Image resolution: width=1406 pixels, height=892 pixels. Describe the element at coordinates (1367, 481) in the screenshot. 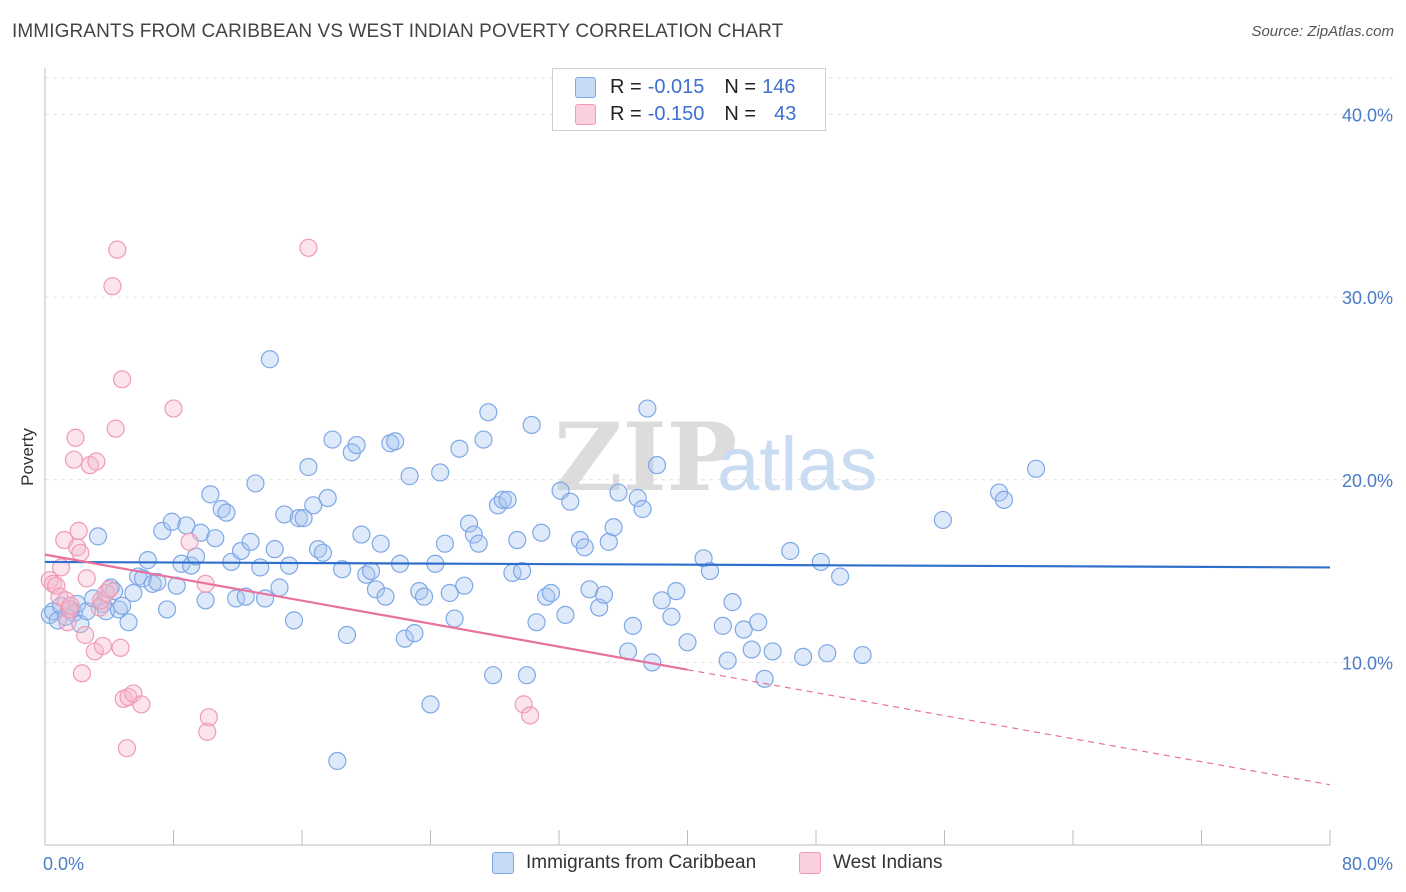

I see `y-tick-label: 20.0%` at that location.